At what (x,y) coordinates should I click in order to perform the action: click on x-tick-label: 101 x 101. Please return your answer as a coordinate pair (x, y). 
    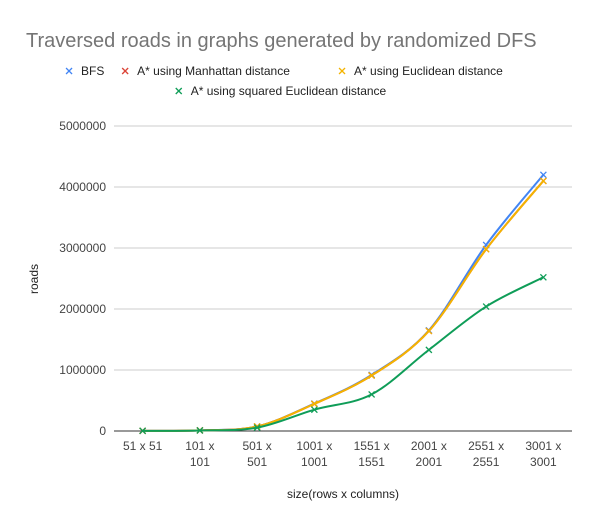
    Looking at the image, I should click on (199, 454).